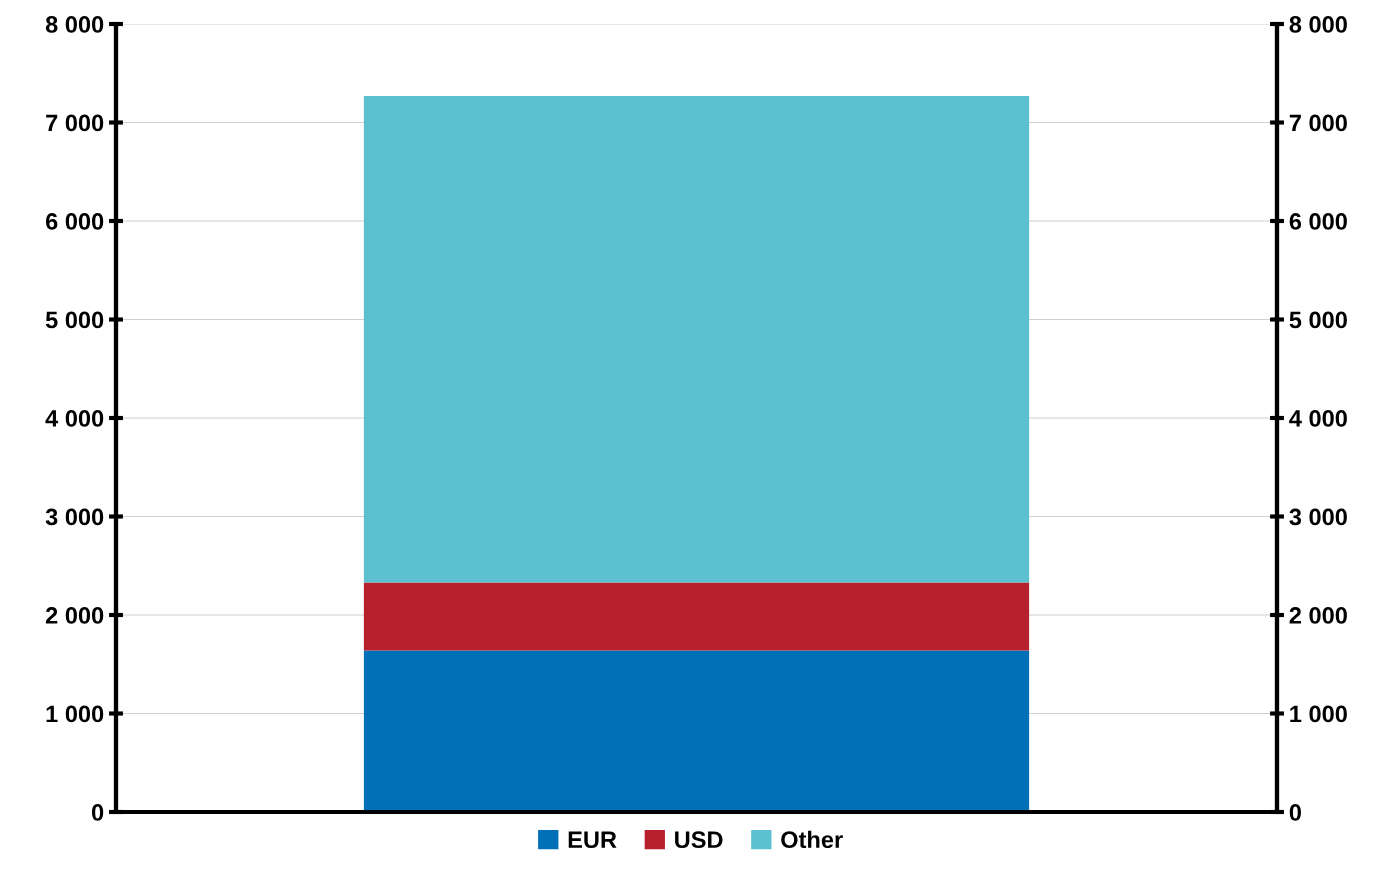  I want to click on y2-tick-label: 2 000, so click(1318, 615).